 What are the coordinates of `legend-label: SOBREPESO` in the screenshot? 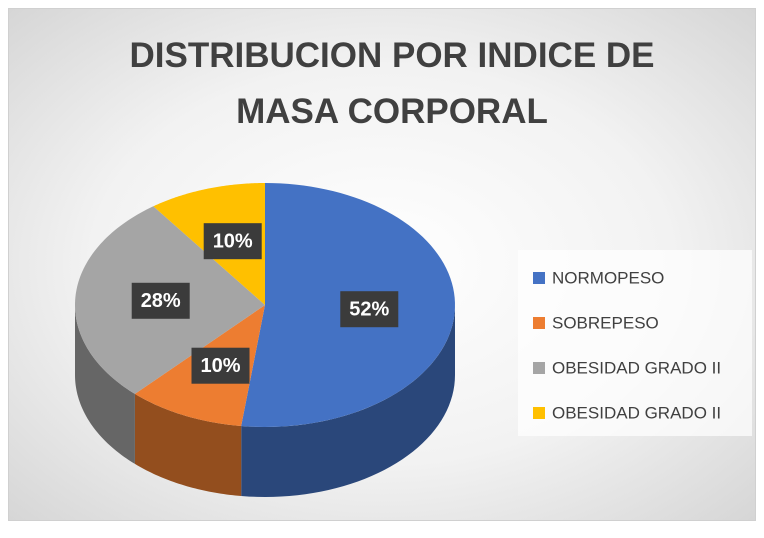 It's located at (605, 322).